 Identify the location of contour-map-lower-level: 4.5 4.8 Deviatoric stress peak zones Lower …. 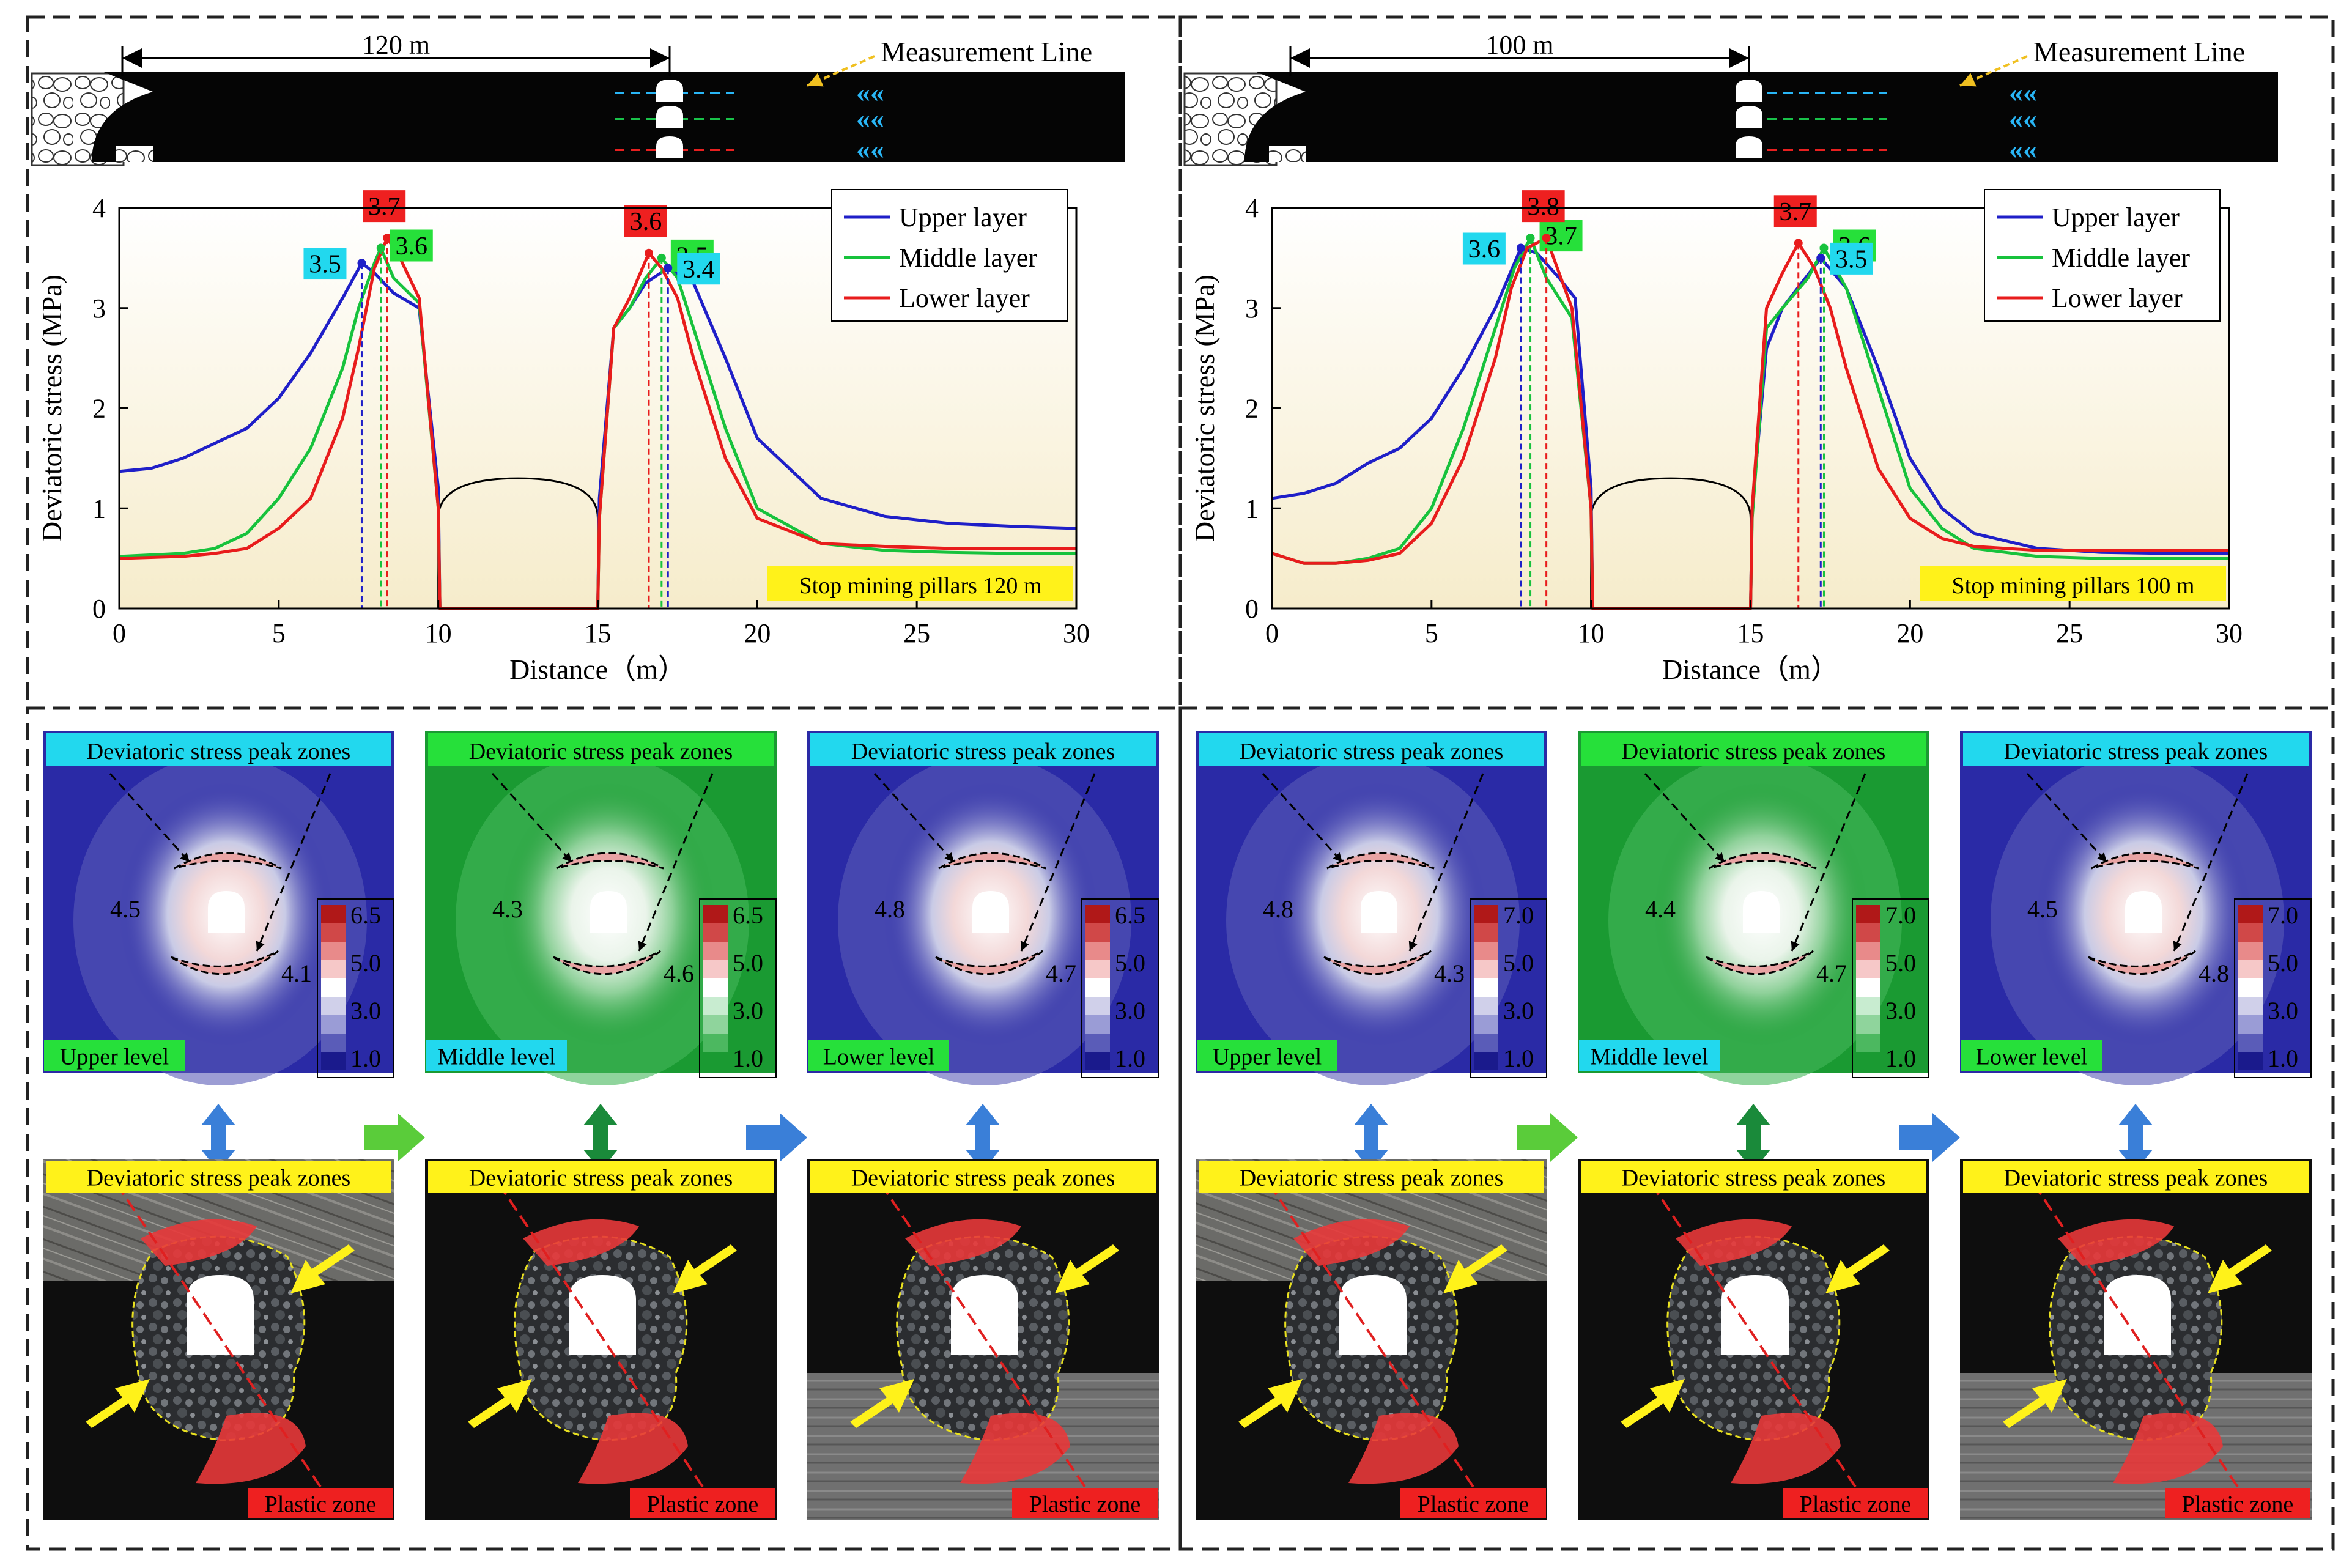
(2136, 908).